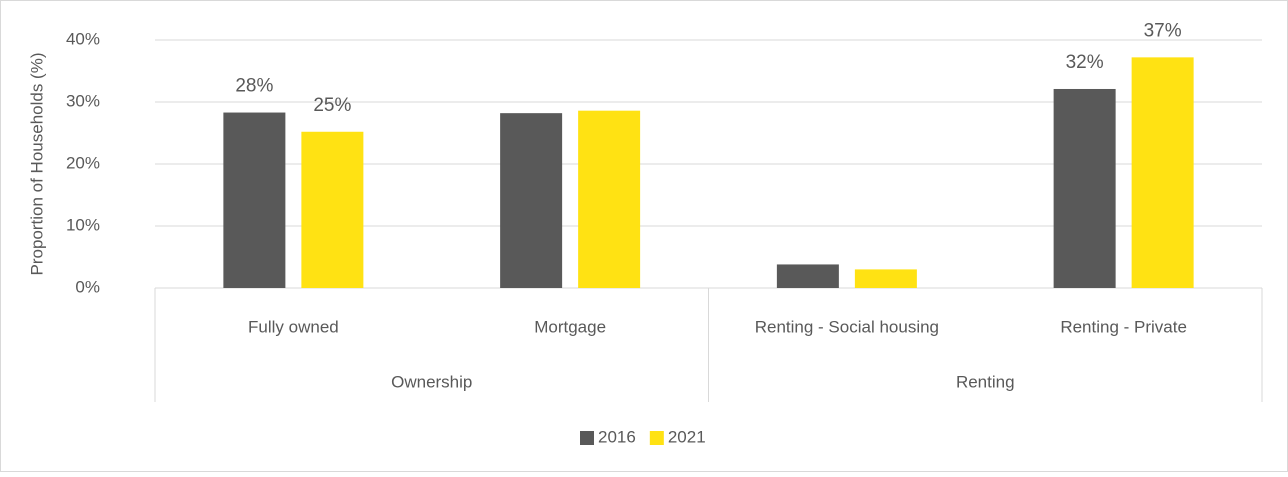 The image size is (1288, 477). Describe the element at coordinates (617, 436) in the screenshot. I see `legend-label: 2016` at that location.